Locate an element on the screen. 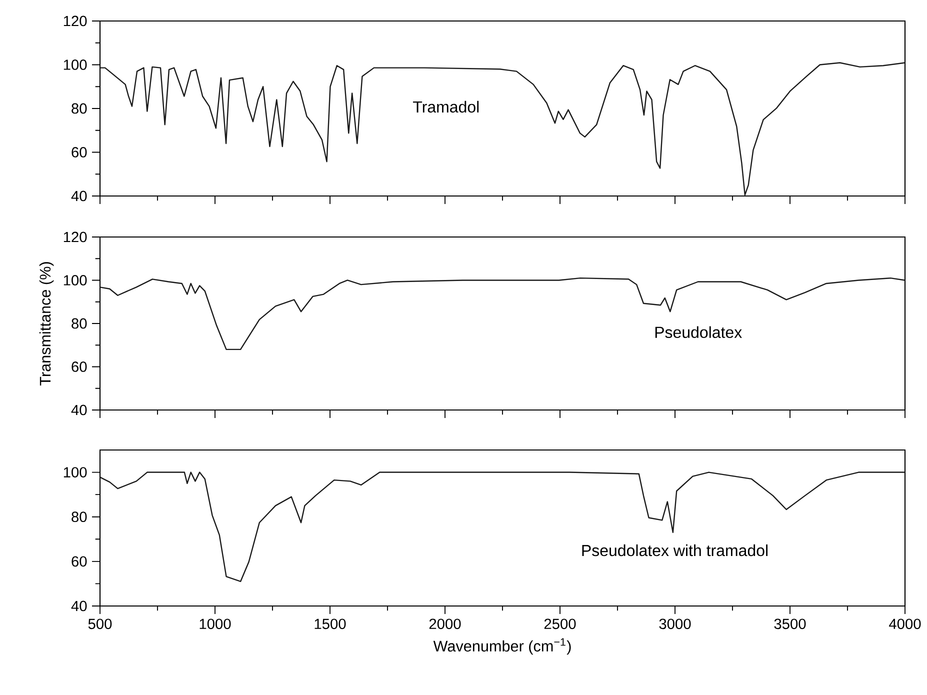 This screenshot has width=927, height=695. annotation: Pseudolatex is located at coordinates (698, 332).